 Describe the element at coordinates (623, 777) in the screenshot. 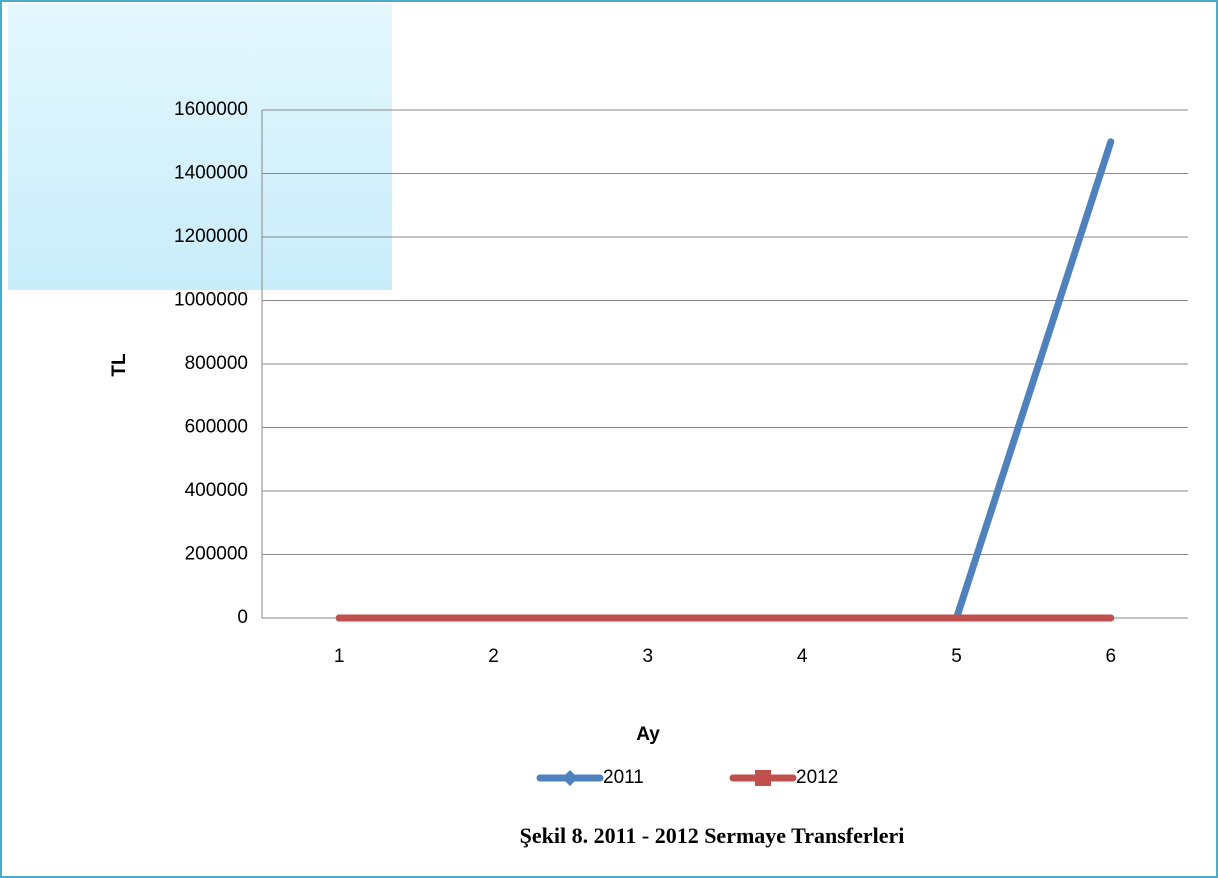

I see `legend-label: 2011` at that location.